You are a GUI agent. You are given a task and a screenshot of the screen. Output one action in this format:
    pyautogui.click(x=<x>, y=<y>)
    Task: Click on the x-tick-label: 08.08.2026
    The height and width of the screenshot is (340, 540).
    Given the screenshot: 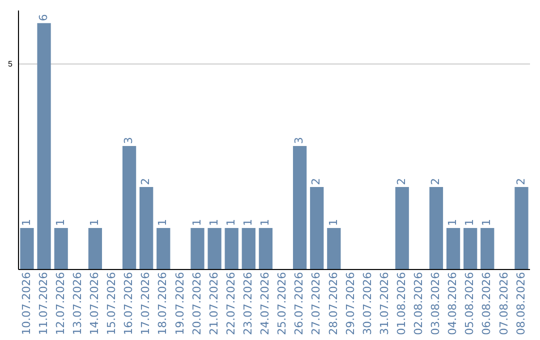 What is the action you would take?
    pyautogui.click(x=521, y=304)
    